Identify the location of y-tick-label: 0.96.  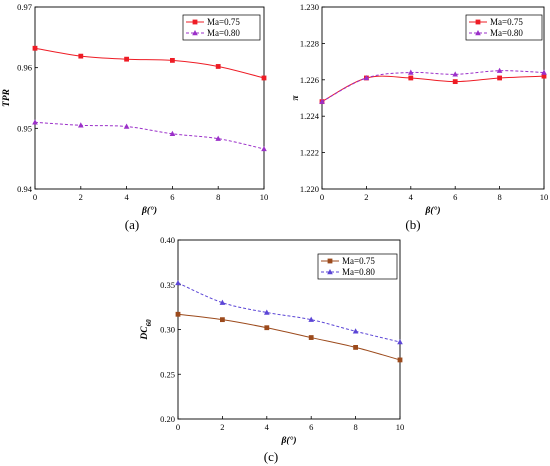
(24, 68).